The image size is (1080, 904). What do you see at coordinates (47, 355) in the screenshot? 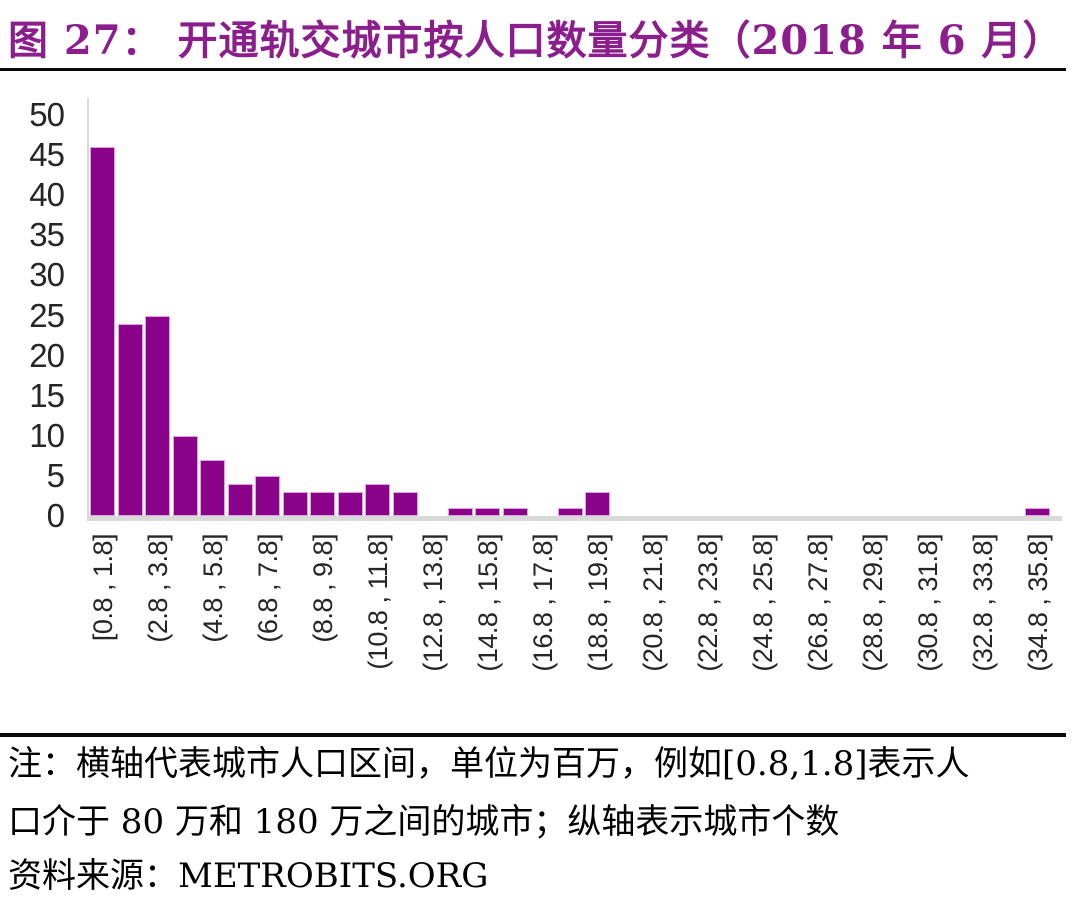
I see `y-axis-tick-label: 20` at bounding box center [47, 355].